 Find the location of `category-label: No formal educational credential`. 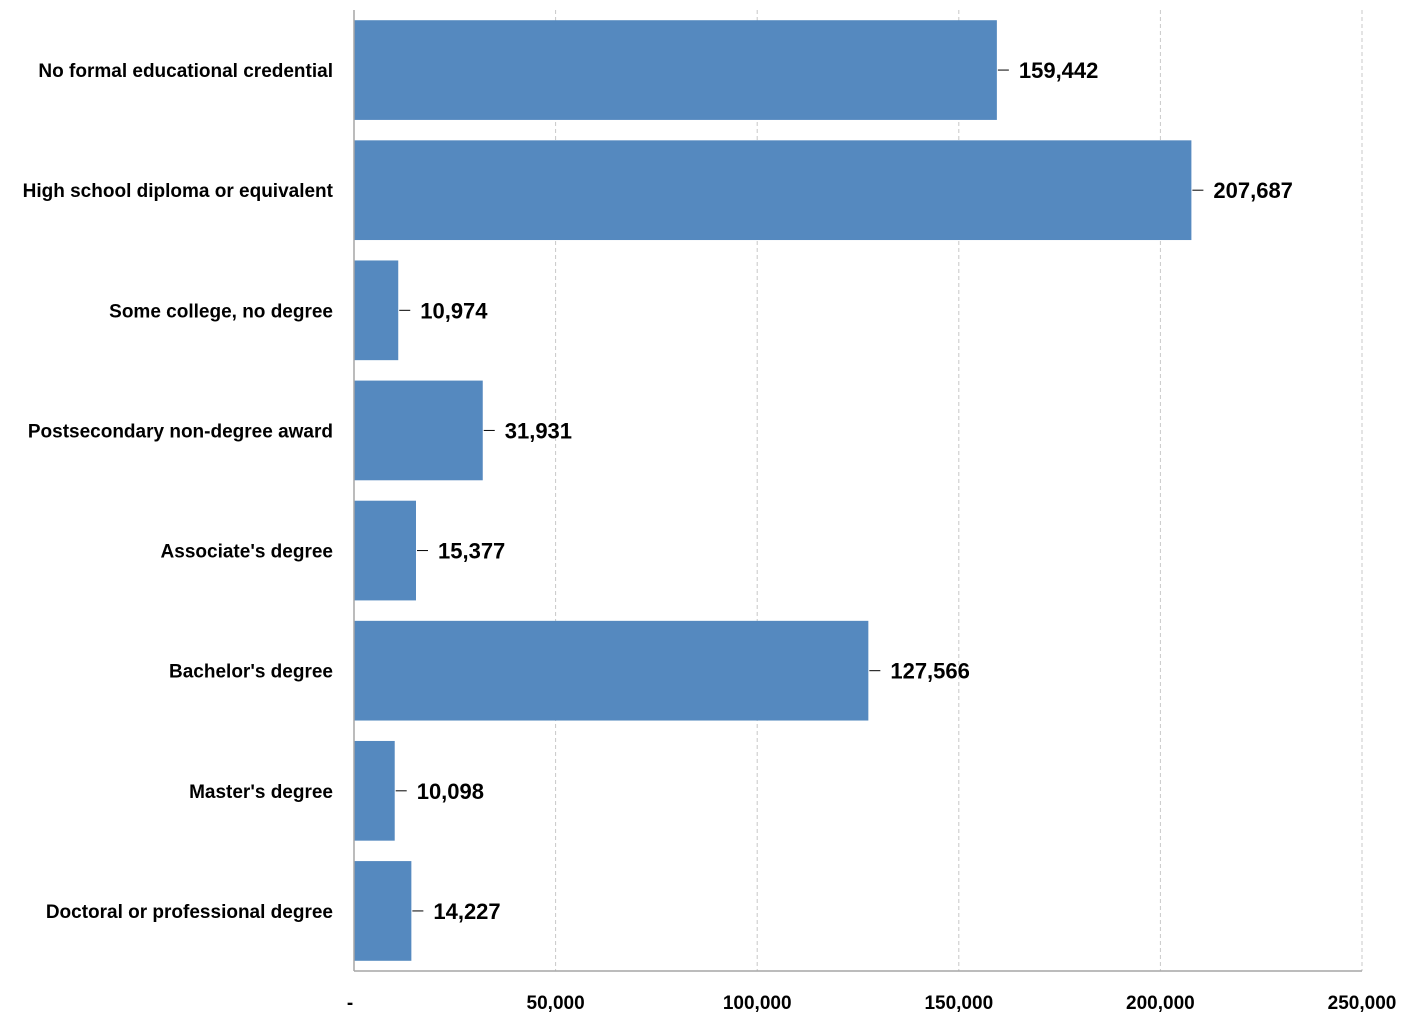

category-label: No formal educational credential is located at coordinates (185, 71).